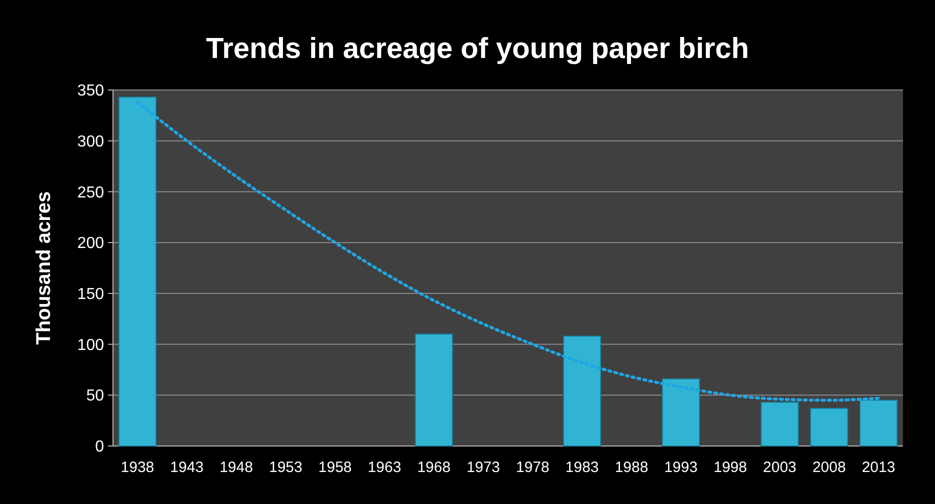 The width and height of the screenshot is (935, 504). Describe the element at coordinates (90, 141) in the screenshot. I see `y-tick-label: 300` at that location.